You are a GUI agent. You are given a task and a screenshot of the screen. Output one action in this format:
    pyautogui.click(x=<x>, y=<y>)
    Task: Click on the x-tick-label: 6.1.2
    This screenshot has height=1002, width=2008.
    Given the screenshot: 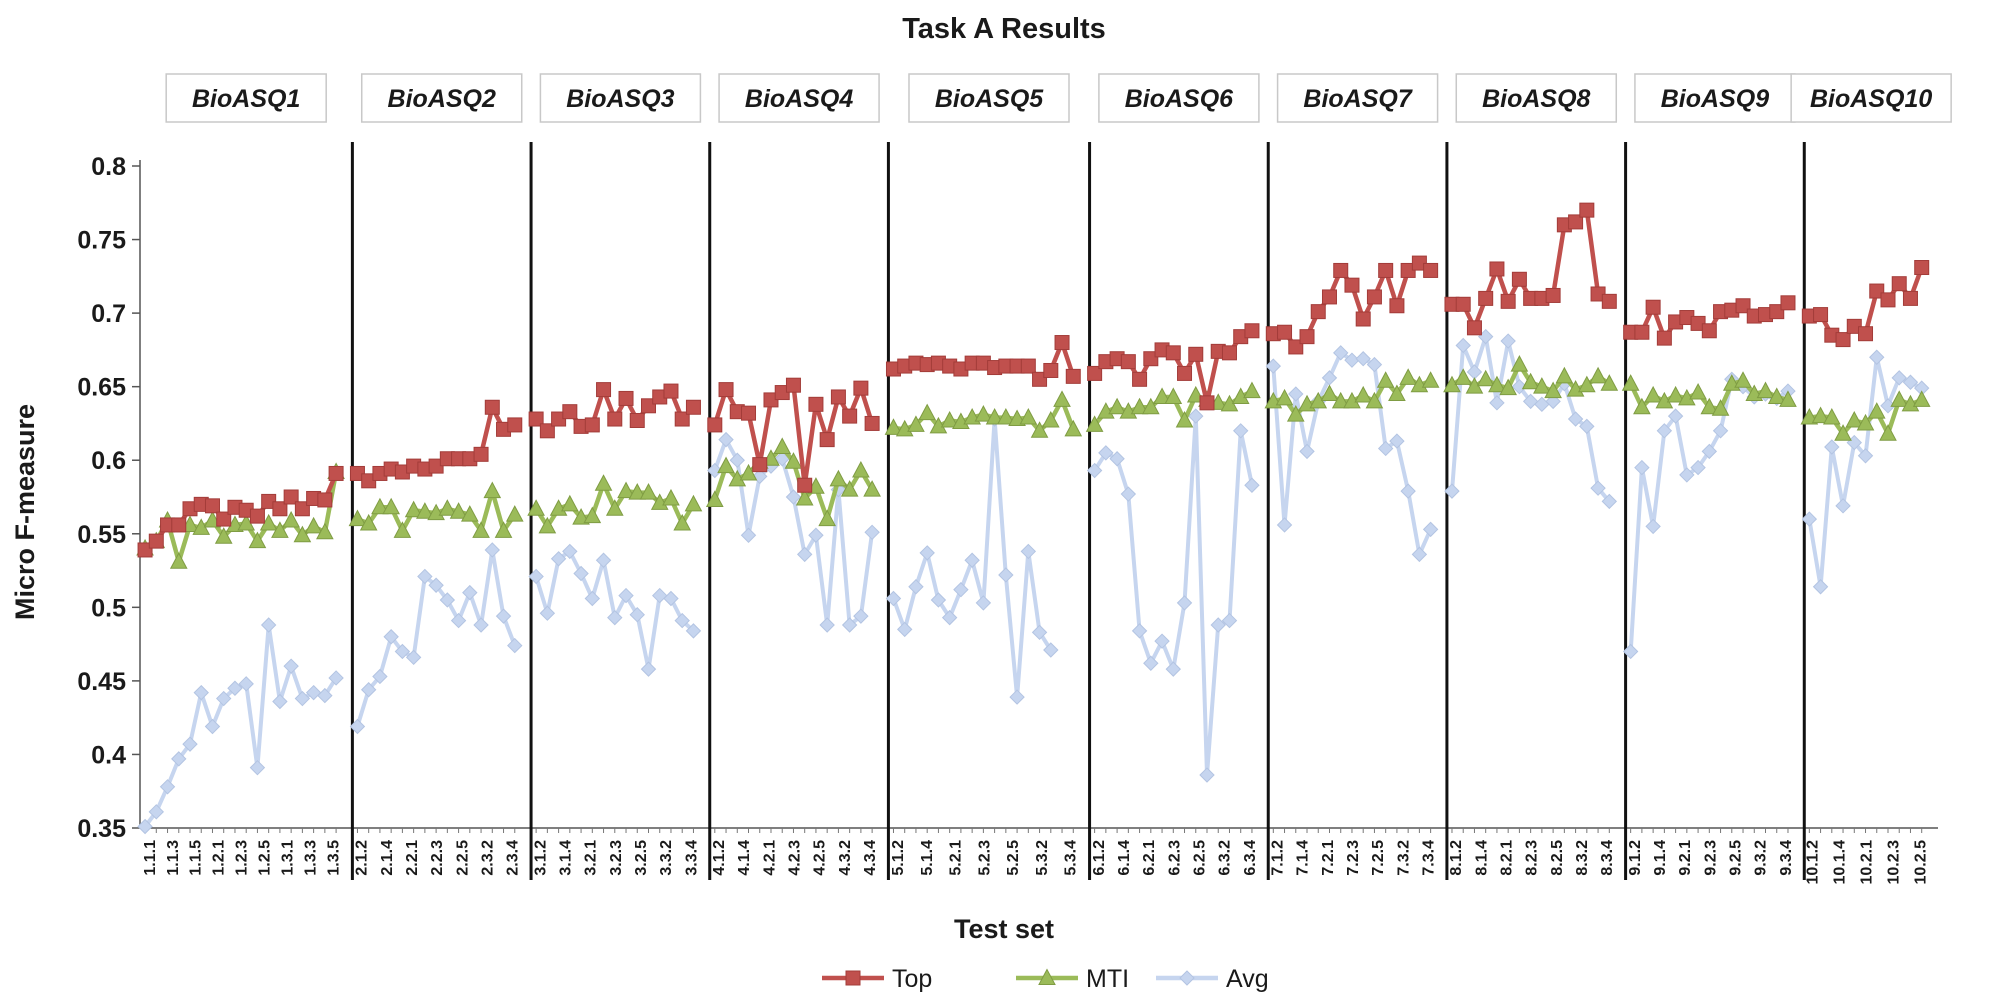 What is the action you would take?
    pyautogui.click(x=1099, y=858)
    